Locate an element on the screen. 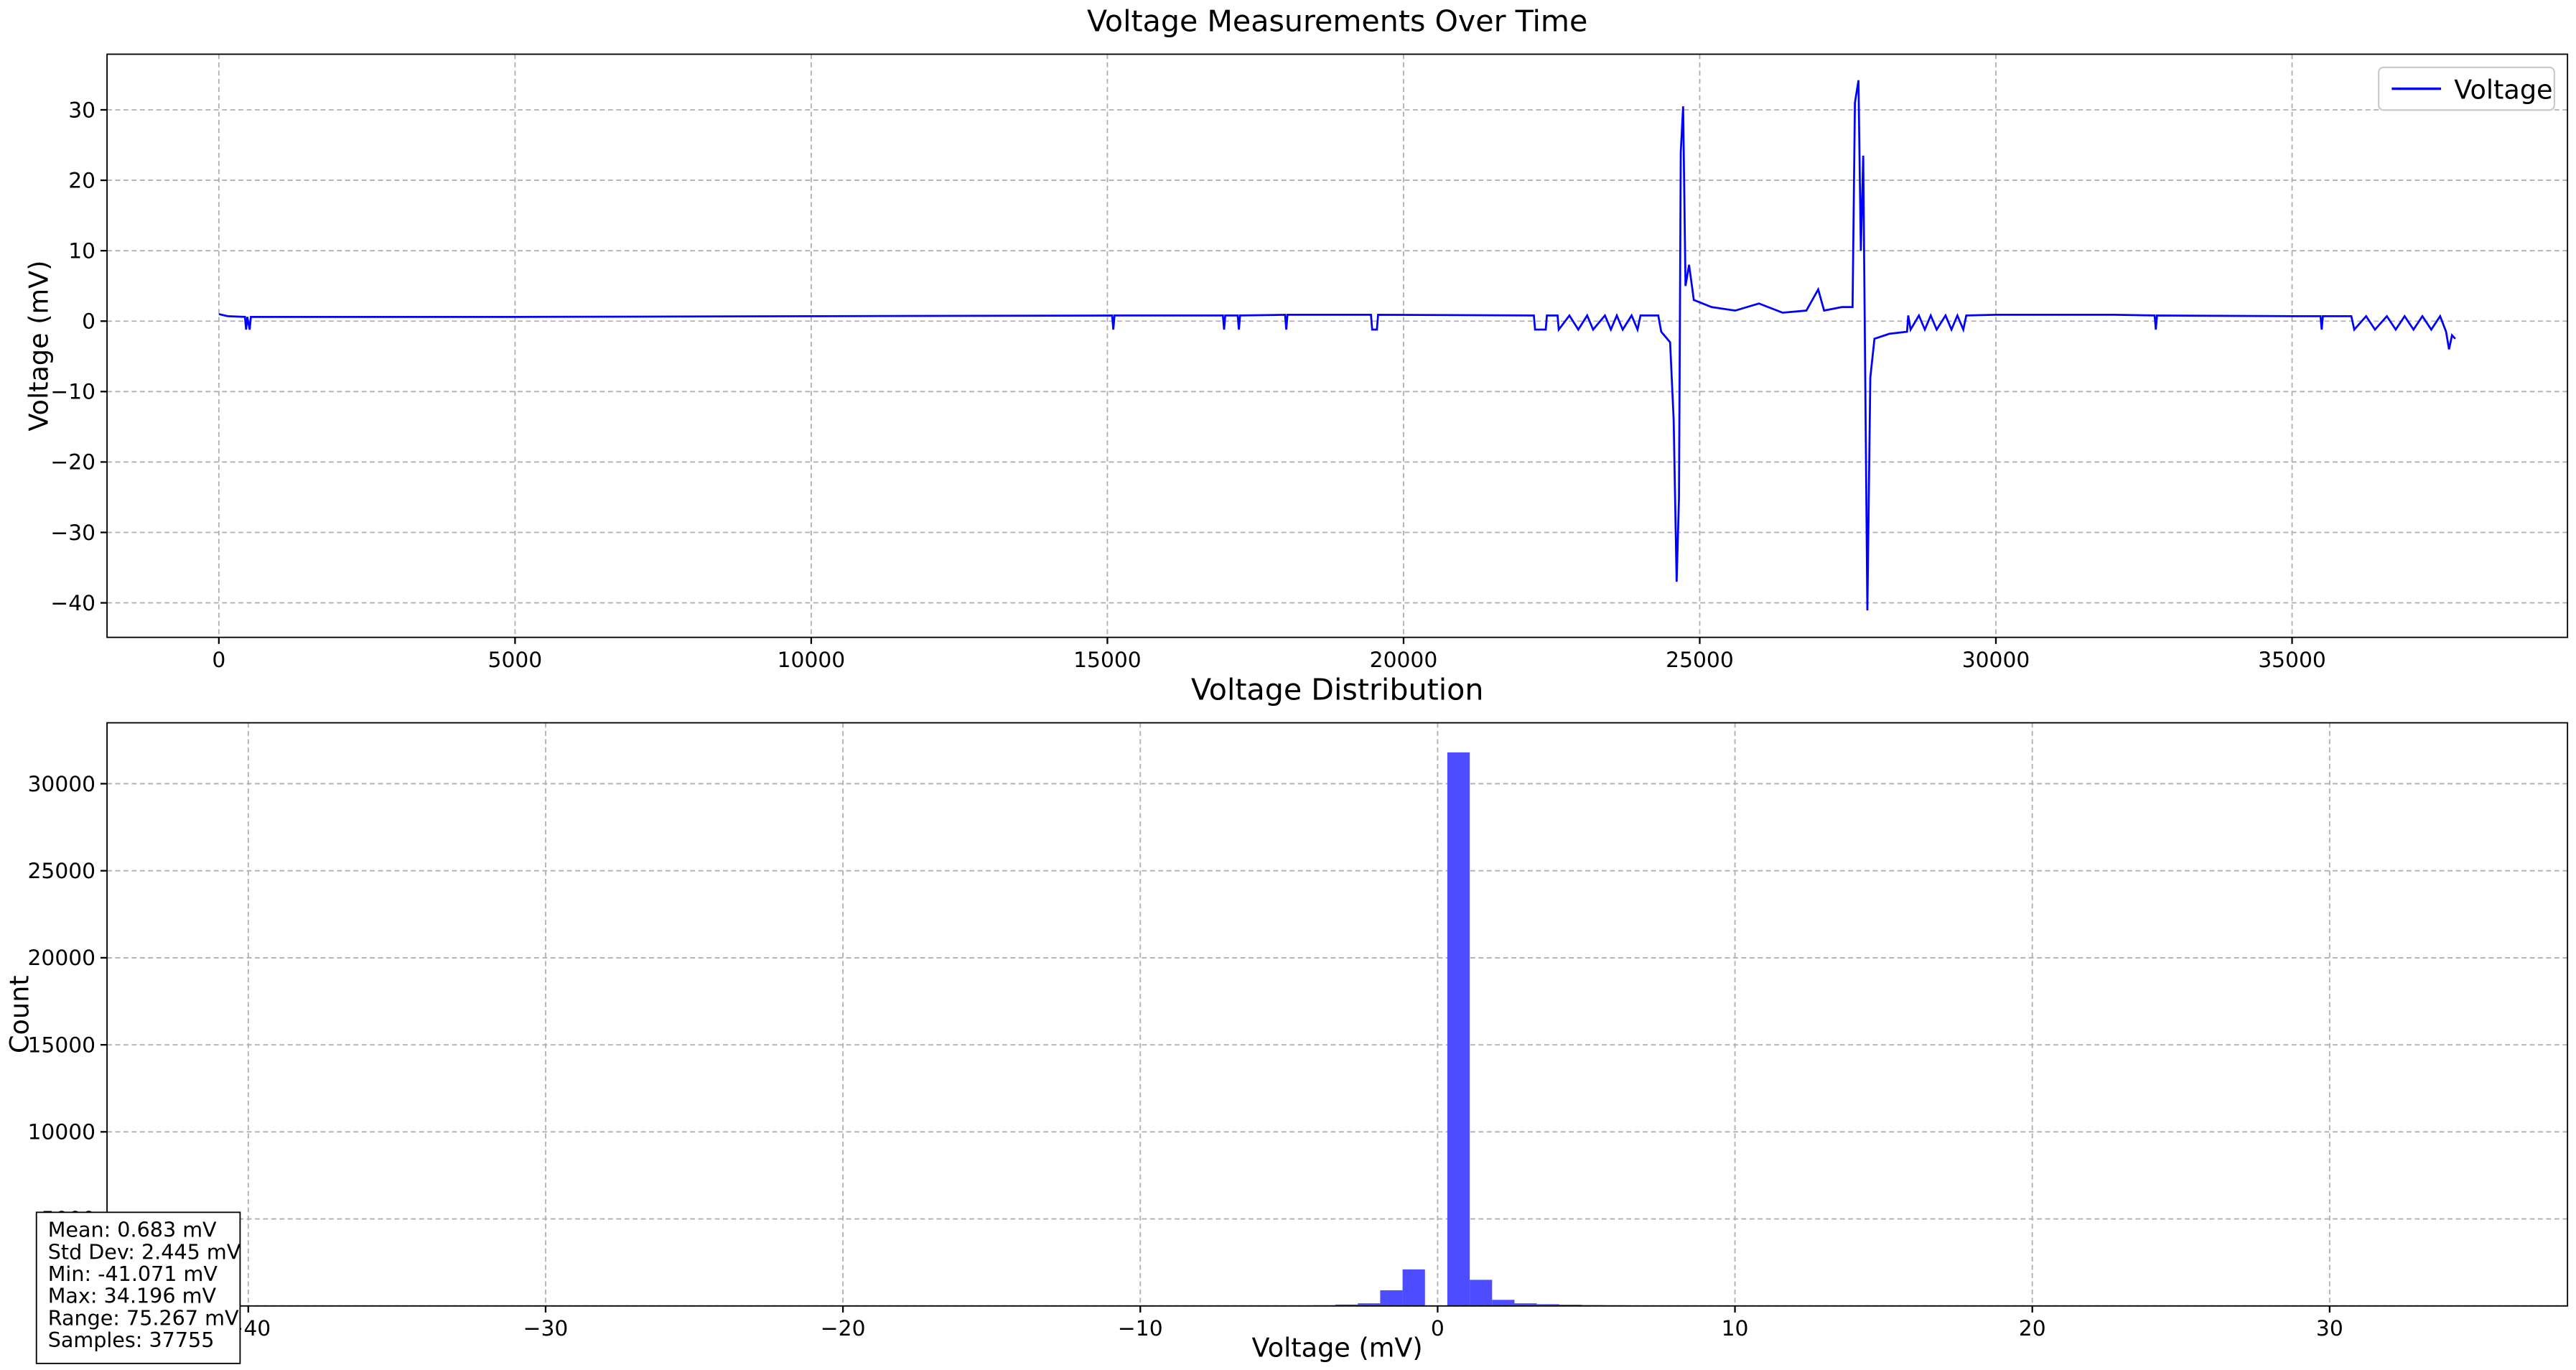 The image size is (2576, 1370). y-tick-label: 25000 is located at coordinates (61, 871).